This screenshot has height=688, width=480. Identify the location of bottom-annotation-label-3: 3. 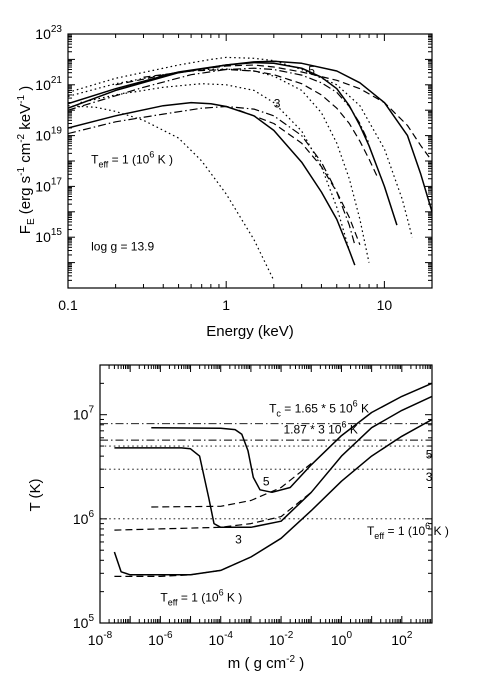
(238, 539).